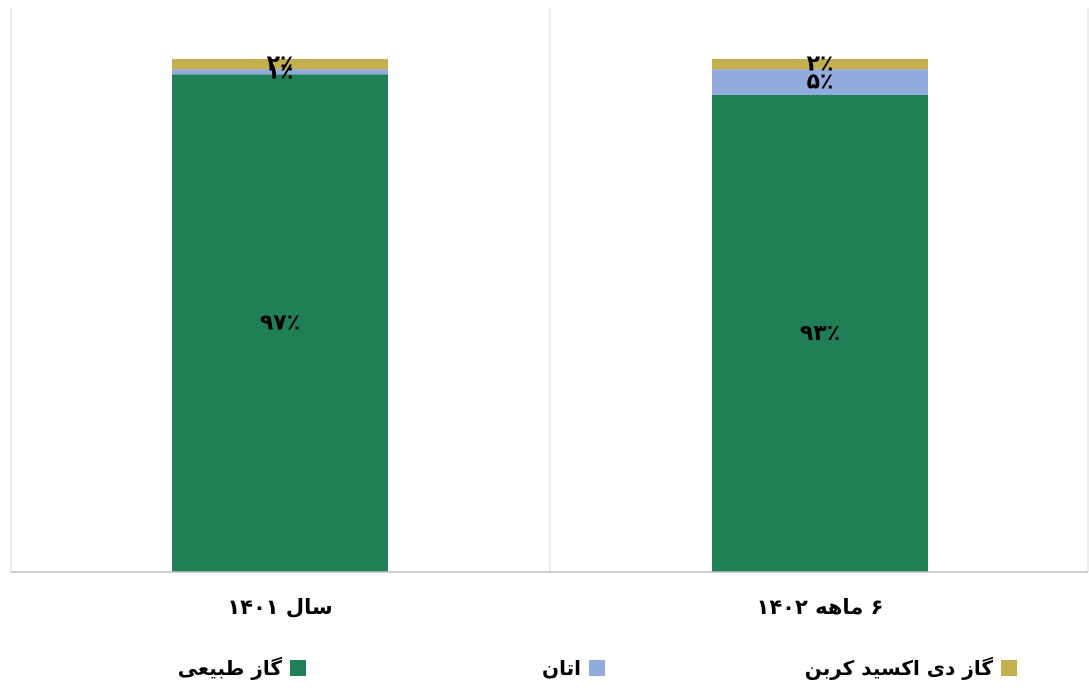  I want to click on legend-swatch-natural-gas, so click(298, 668).